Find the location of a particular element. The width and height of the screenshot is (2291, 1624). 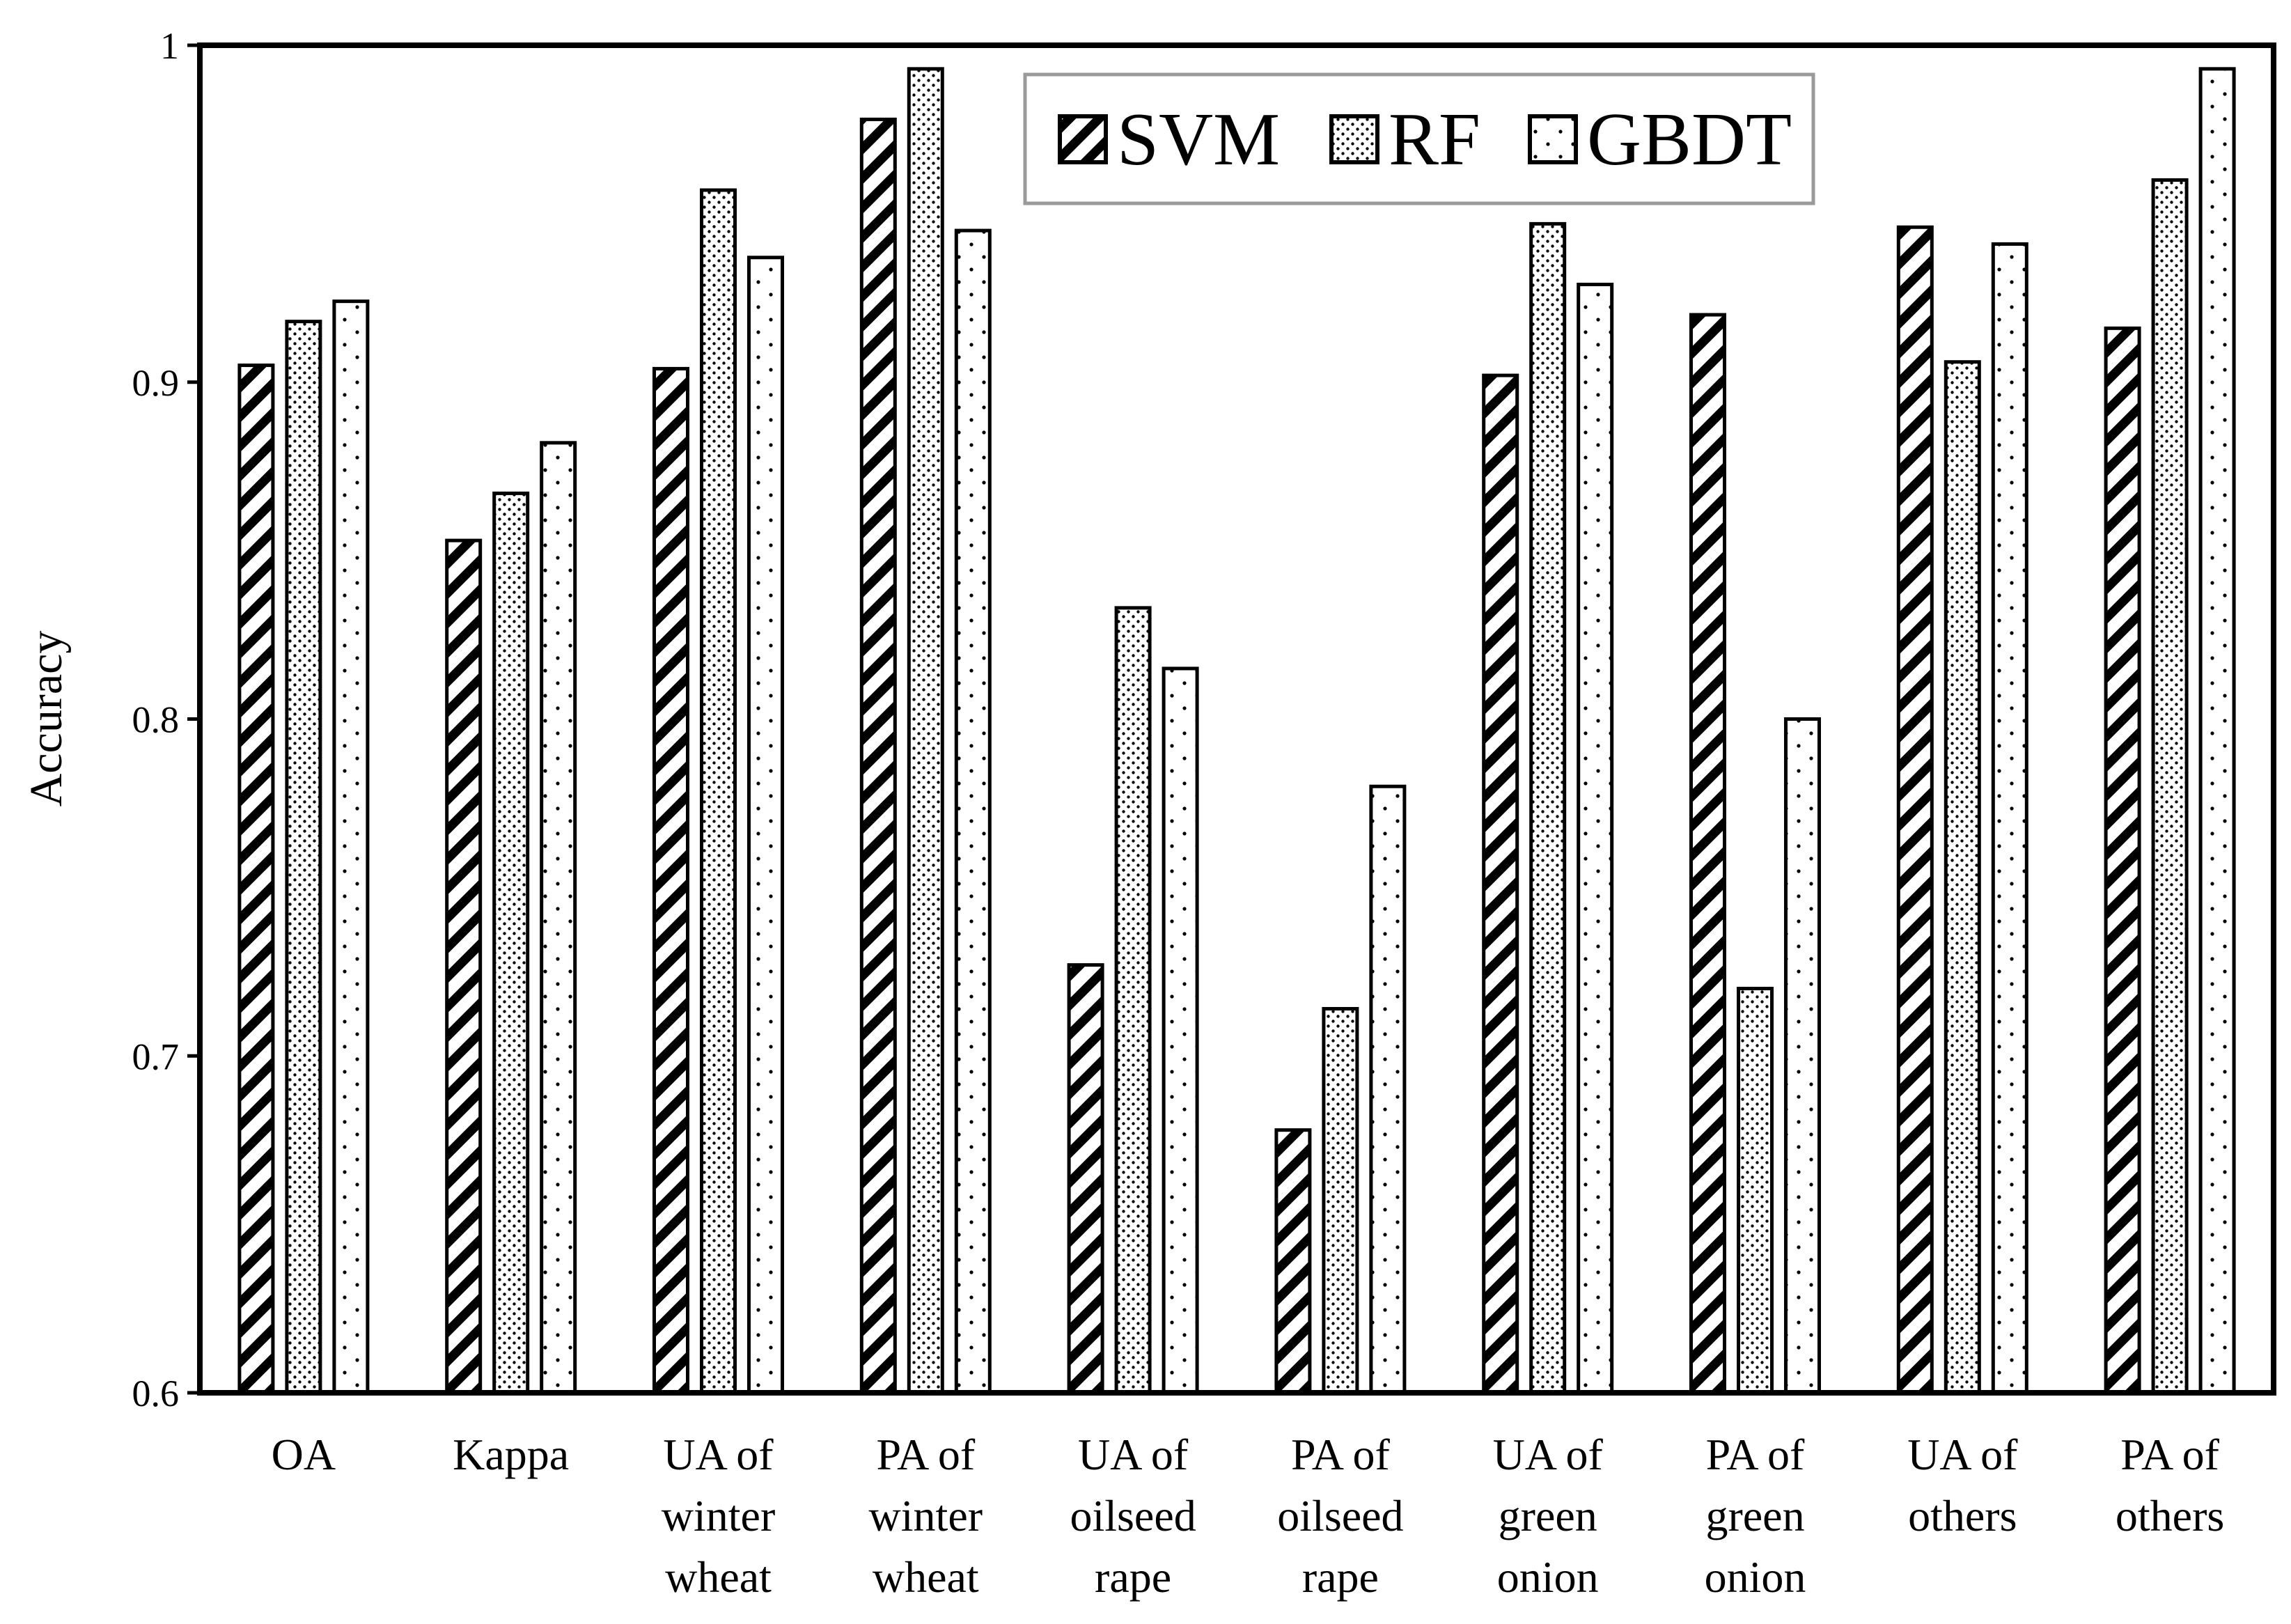

legend: SVM RF GBDT is located at coordinates (1419, 138).